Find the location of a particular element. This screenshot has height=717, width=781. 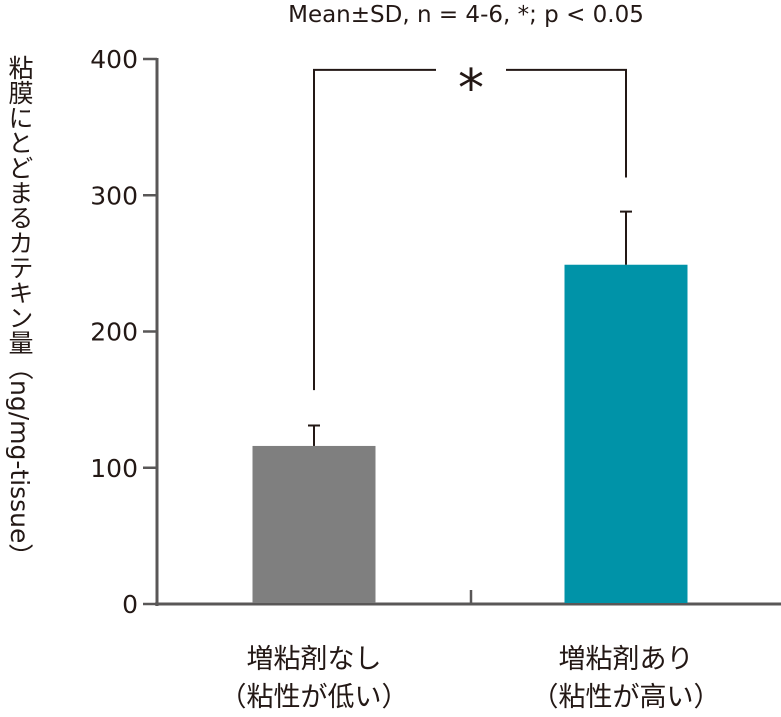

category-label-0-line1: 増粘剤なし is located at coordinates (314, 659).